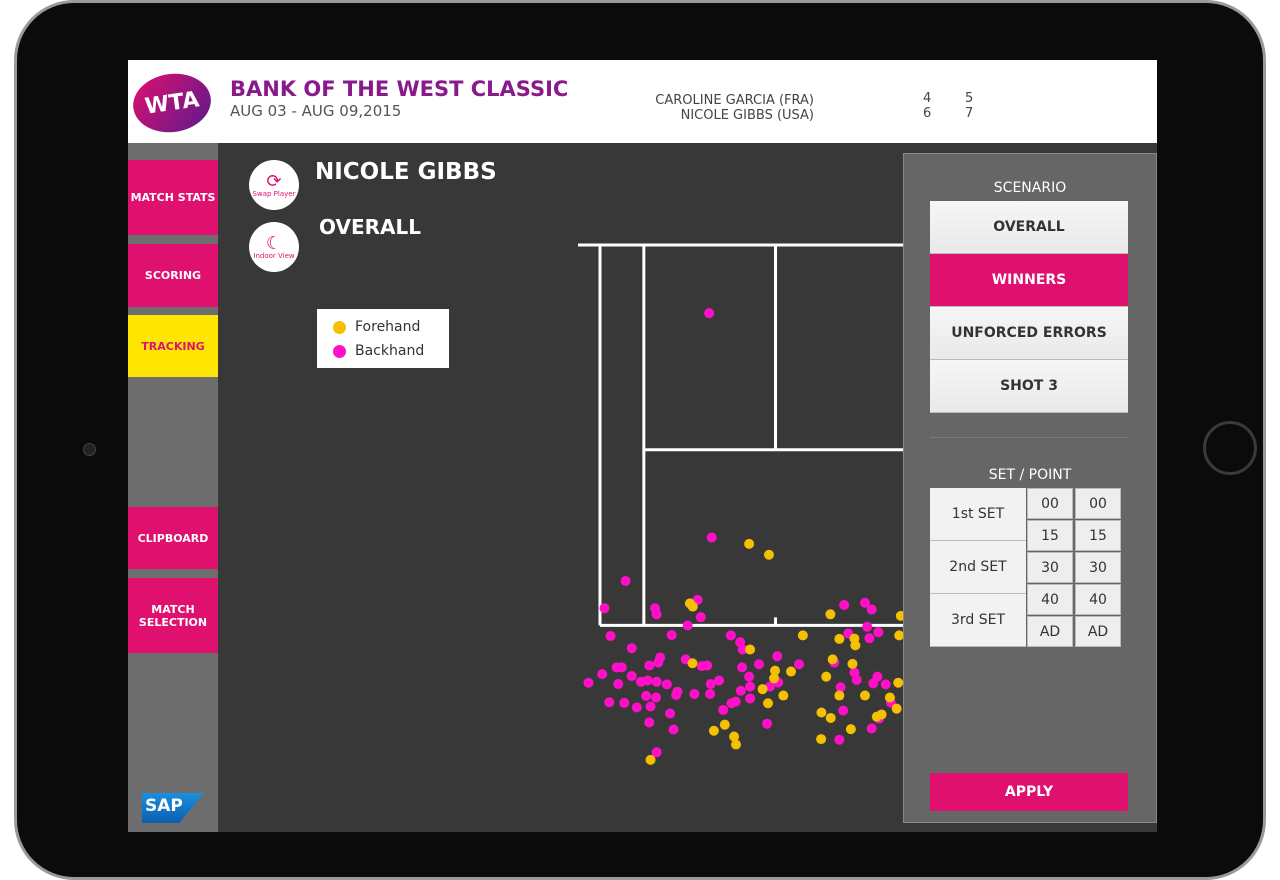  What do you see at coordinates (173, 275) in the screenshot?
I see `sidebar-item-scoring: SCORING` at bounding box center [173, 275].